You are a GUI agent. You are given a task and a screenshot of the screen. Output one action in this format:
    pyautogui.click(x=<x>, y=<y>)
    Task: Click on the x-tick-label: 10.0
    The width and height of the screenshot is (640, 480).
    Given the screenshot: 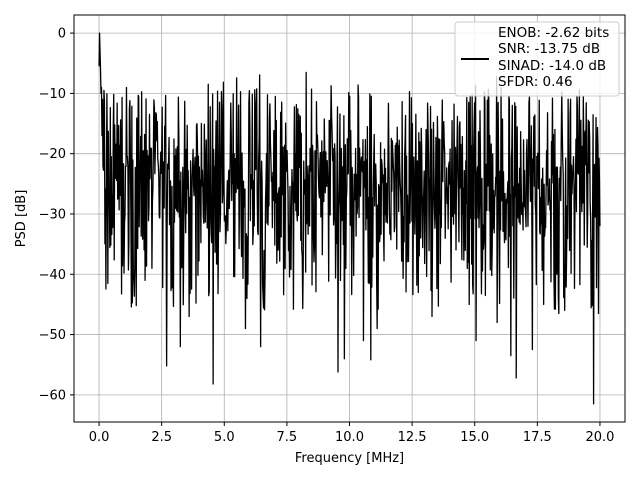 What is the action you would take?
    pyautogui.click(x=349, y=437)
    